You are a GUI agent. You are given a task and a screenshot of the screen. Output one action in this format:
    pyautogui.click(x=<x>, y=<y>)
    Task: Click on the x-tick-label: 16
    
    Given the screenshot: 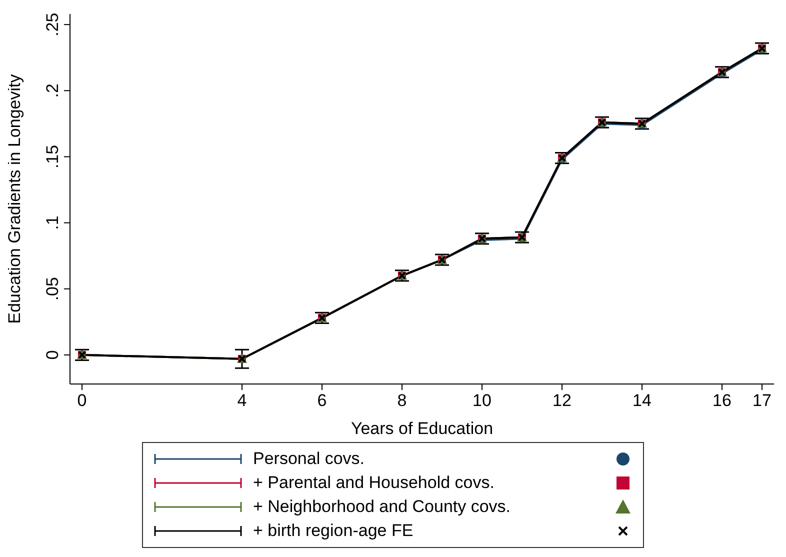 What is the action you would take?
    pyautogui.click(x=722, y=400)
    